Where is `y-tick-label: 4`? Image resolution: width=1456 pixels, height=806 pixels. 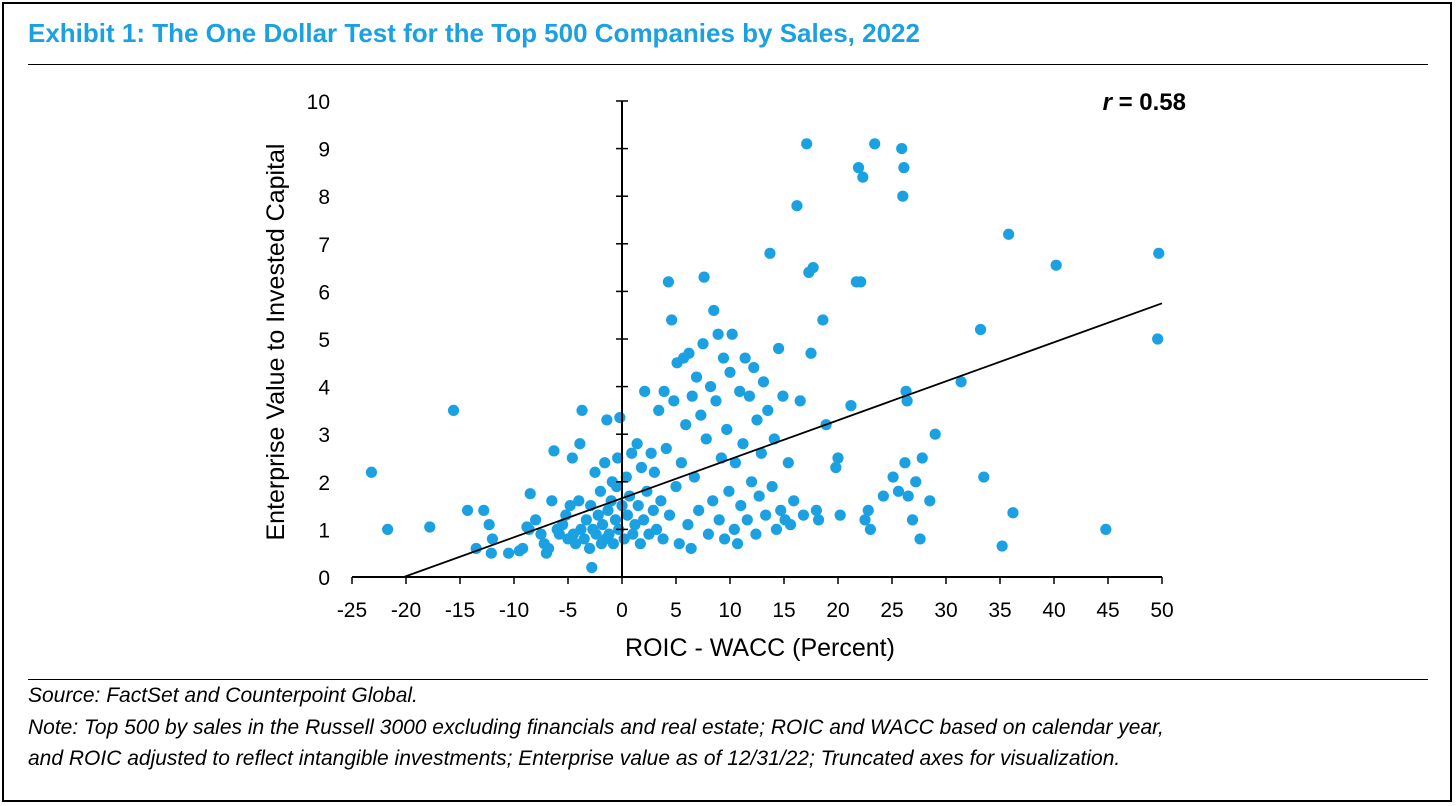
y-tick-label: 4 is located at coordinates (324, 388).